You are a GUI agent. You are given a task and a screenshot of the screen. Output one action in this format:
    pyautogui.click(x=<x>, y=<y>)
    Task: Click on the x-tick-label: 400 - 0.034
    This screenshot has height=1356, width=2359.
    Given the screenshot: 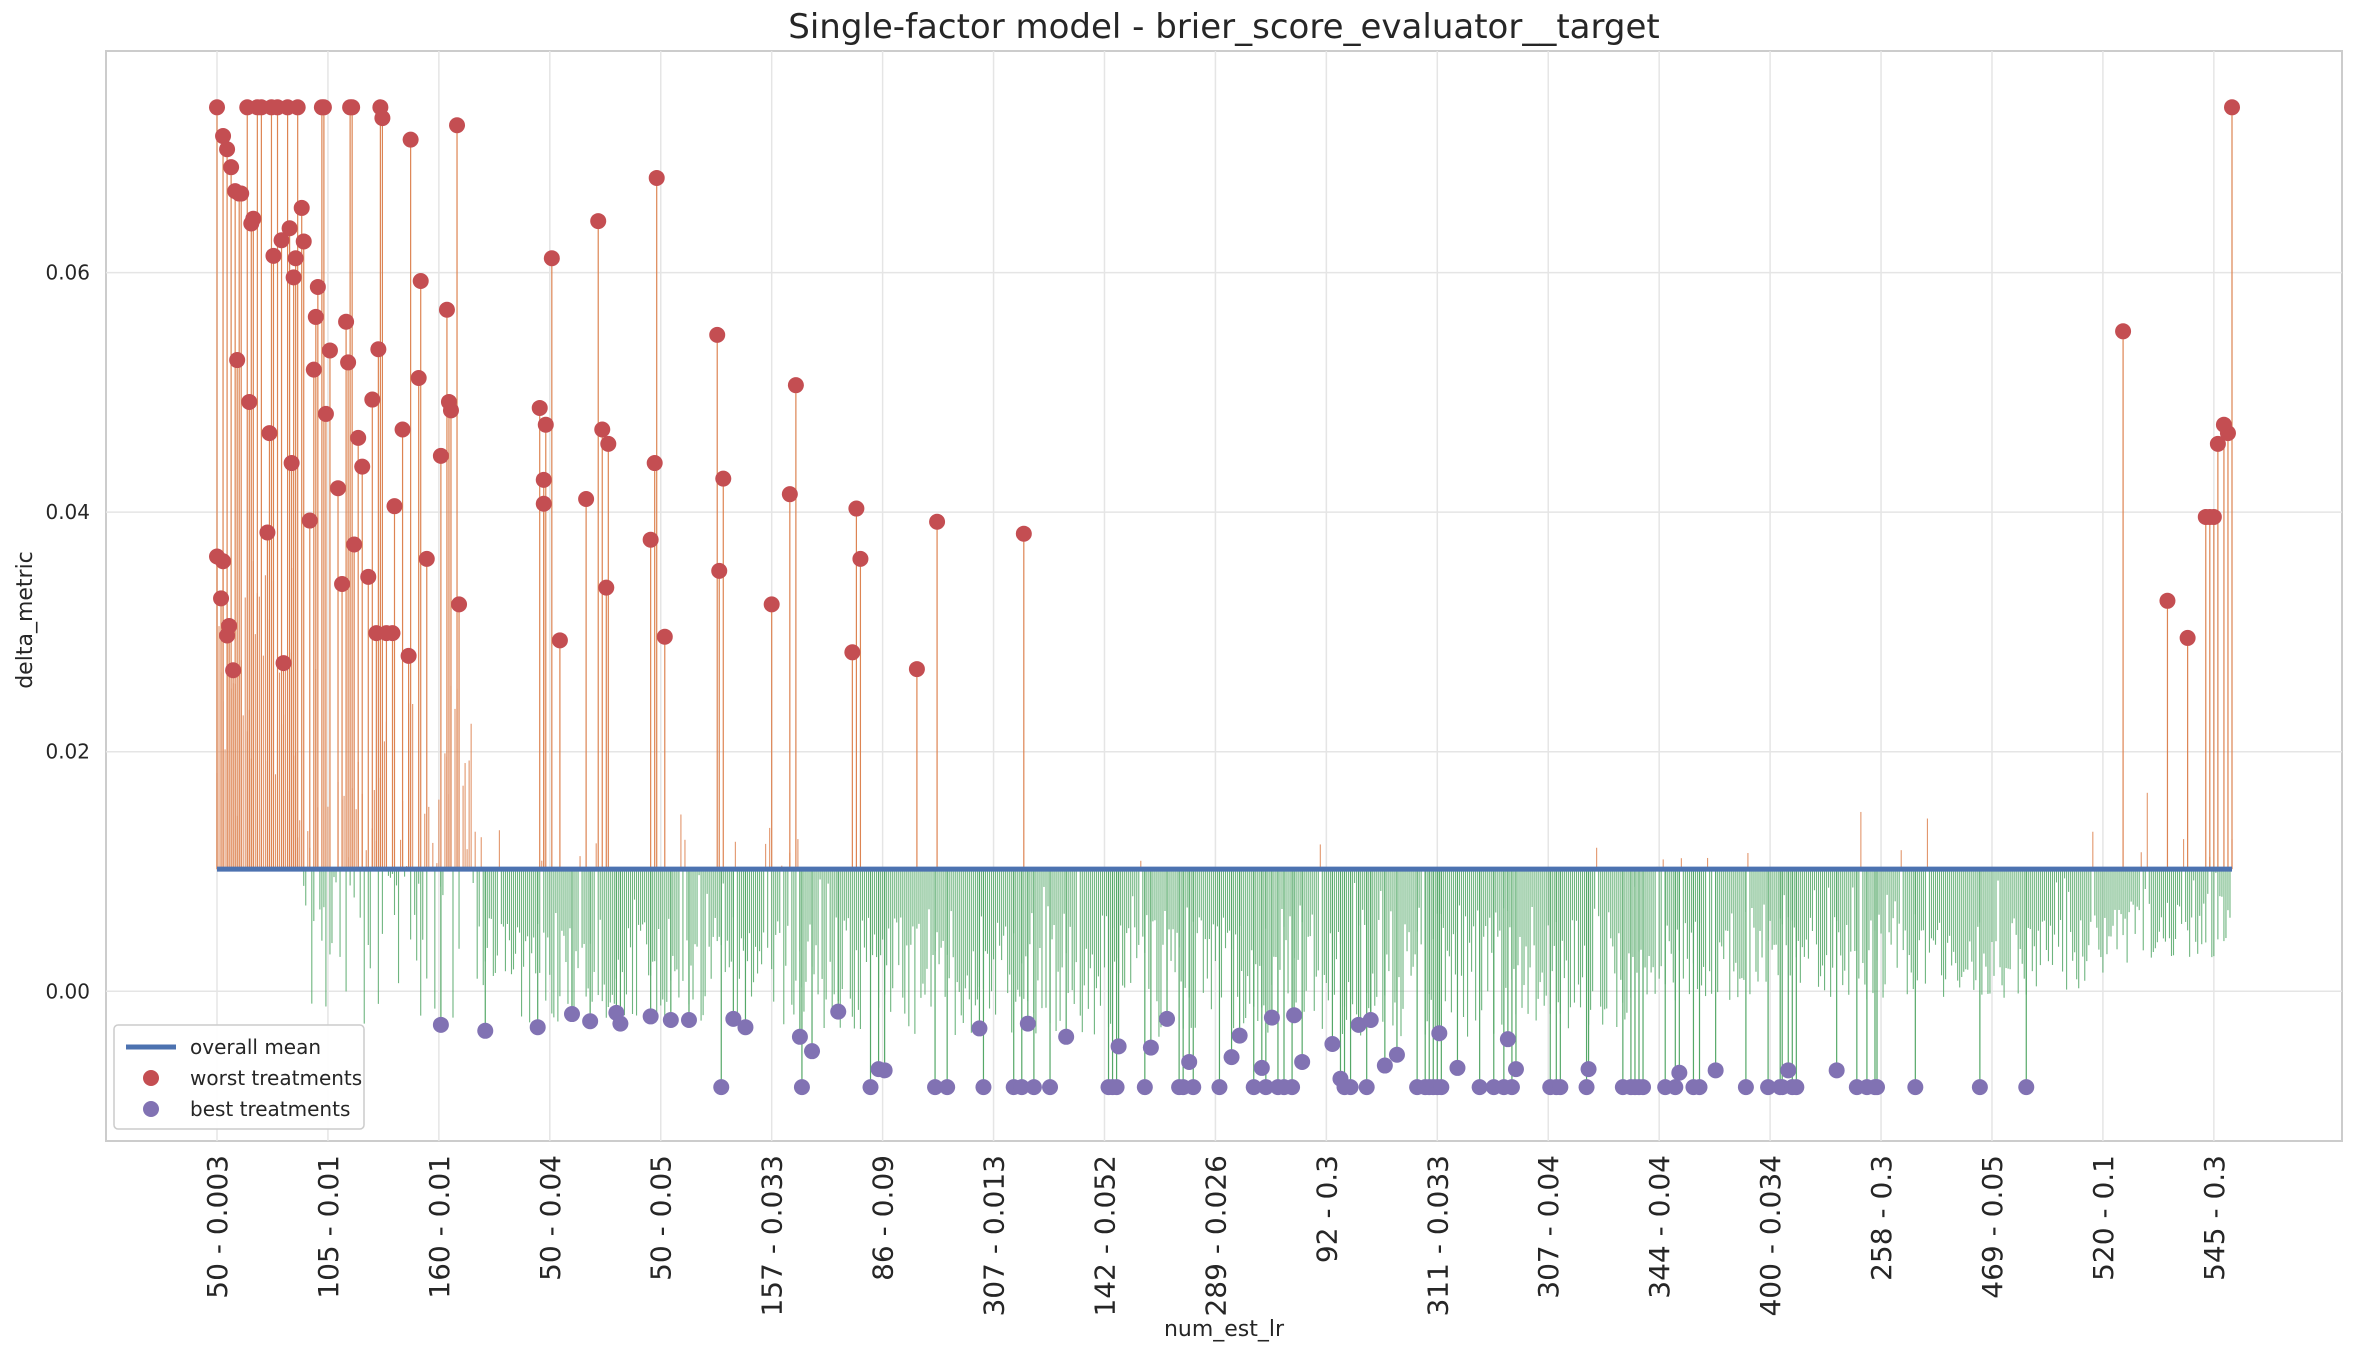 What is the action you would take?
    pyautogui.click(x=1770, y=1236)
    